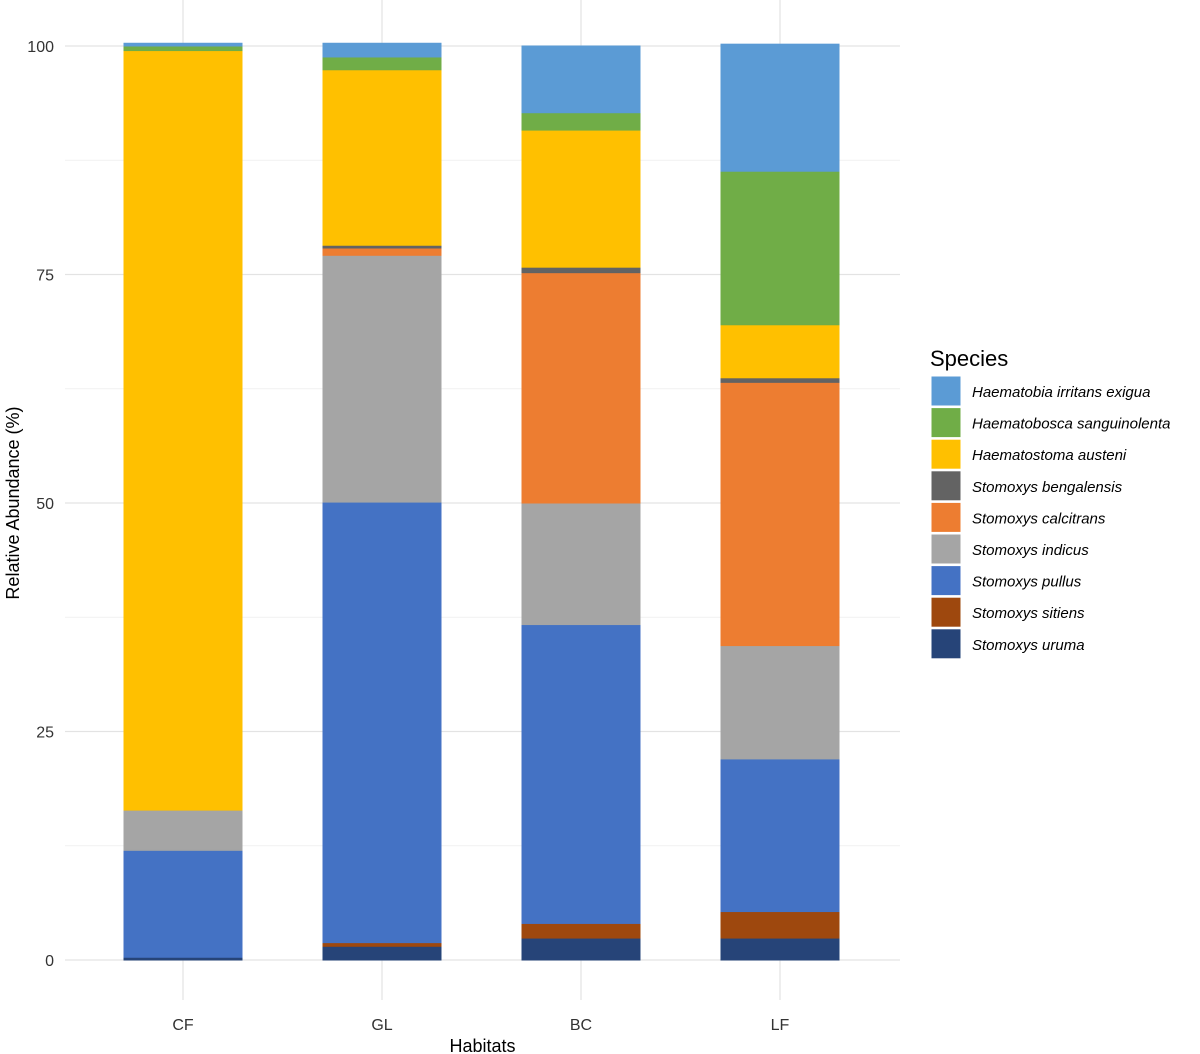 The height and width of the screenshot is (1054, 1200). I want to click on legend-label: Stomoxys uruma, so click(1028, 645).